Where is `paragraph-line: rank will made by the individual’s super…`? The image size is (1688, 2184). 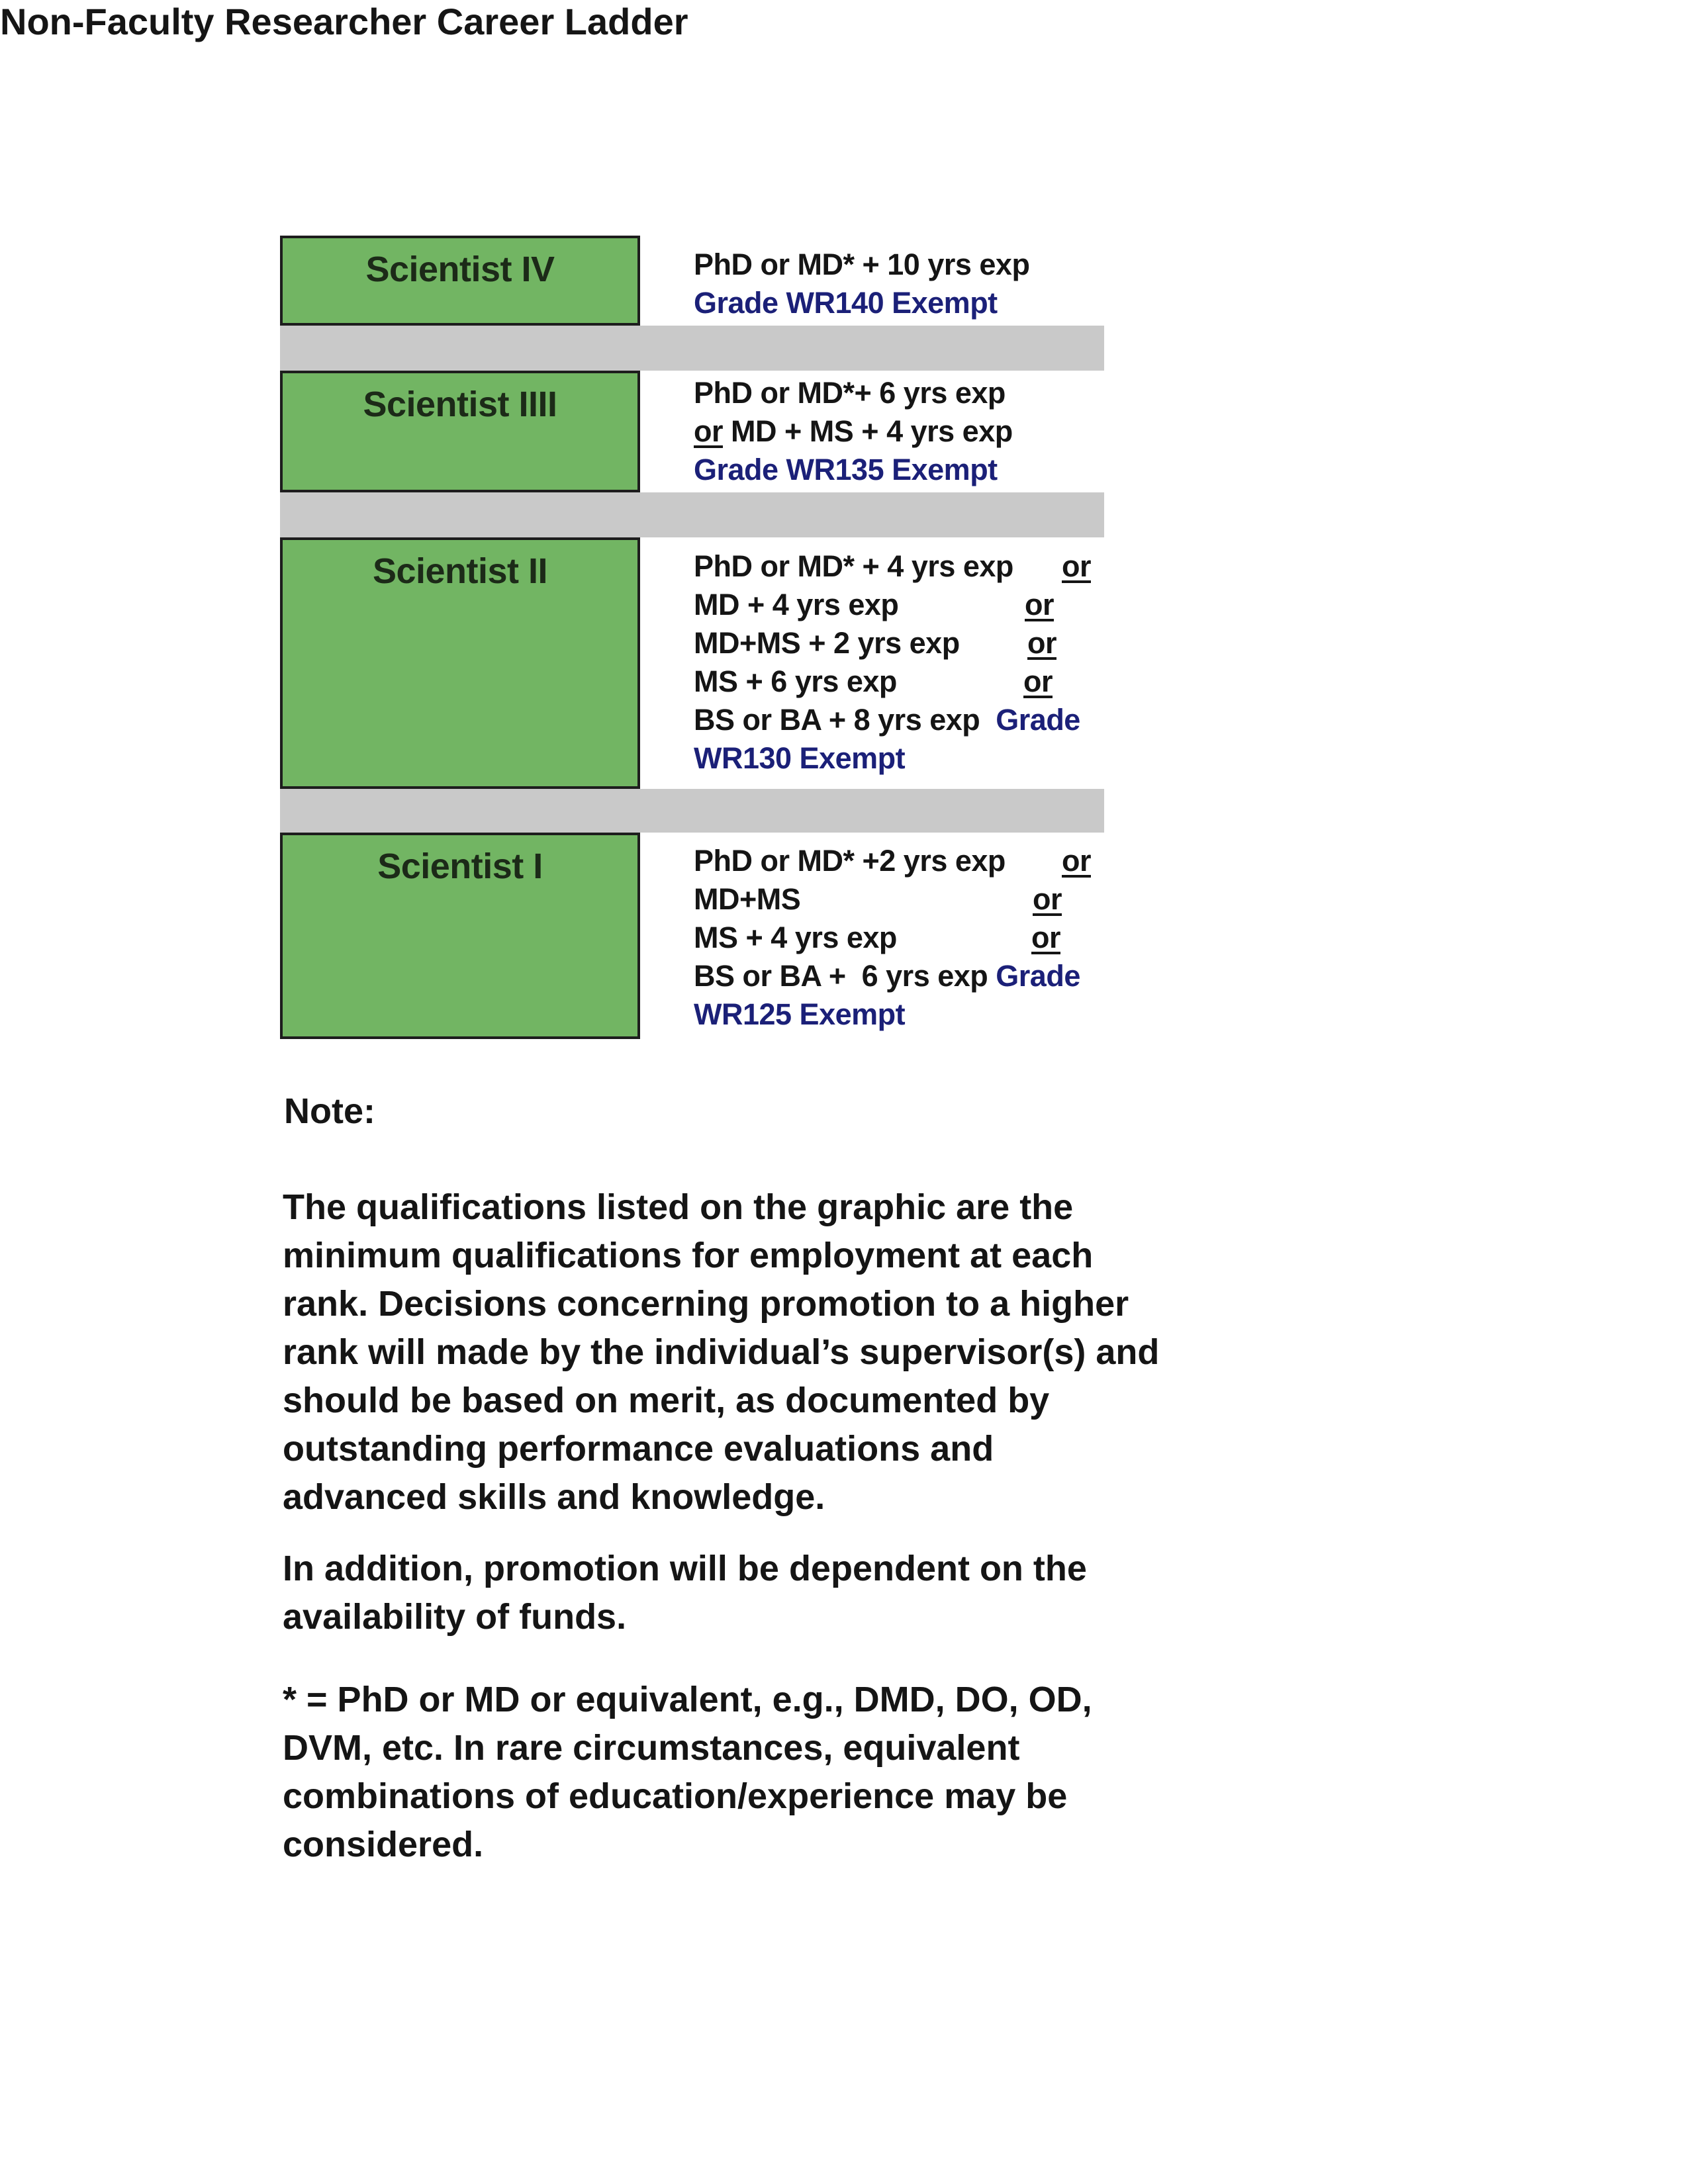 paragraph-line: rank will made by the individual’s super… is located at coordinates (721, 1352).